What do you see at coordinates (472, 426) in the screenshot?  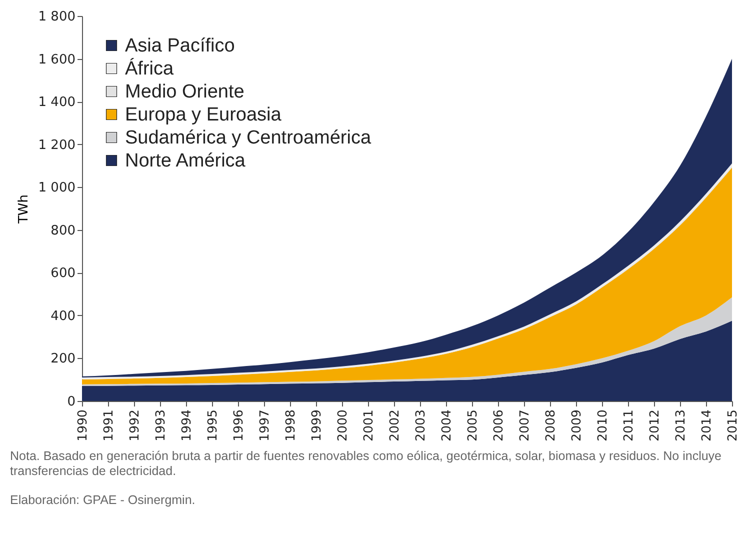 I see `x-tick-label: 2005` at bounding box center [472, 426].